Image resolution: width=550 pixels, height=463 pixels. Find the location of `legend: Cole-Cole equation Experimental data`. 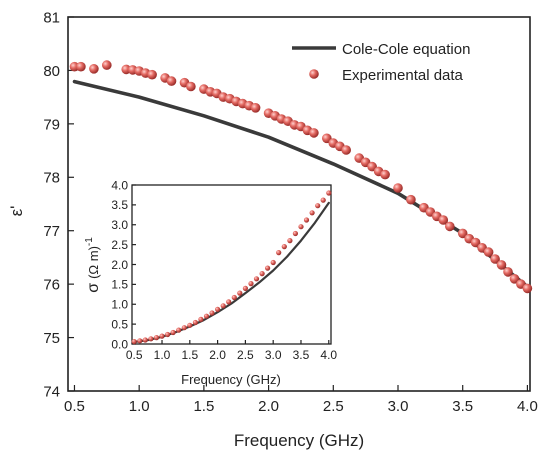

legend: Cole-Cole equation Experimental data is located at coordinates (381, 62).